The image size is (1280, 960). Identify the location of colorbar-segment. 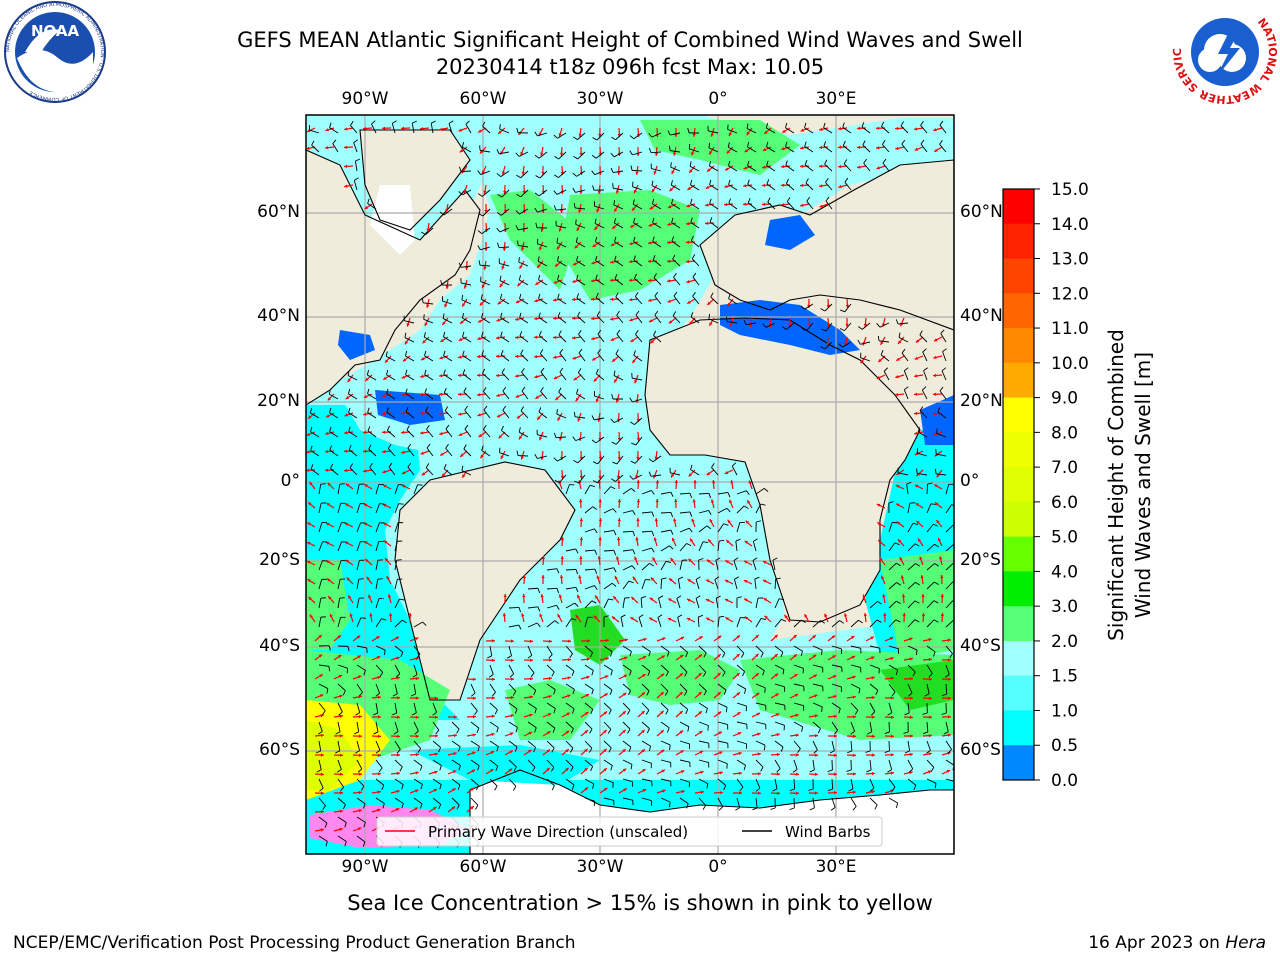
(1018, 311).